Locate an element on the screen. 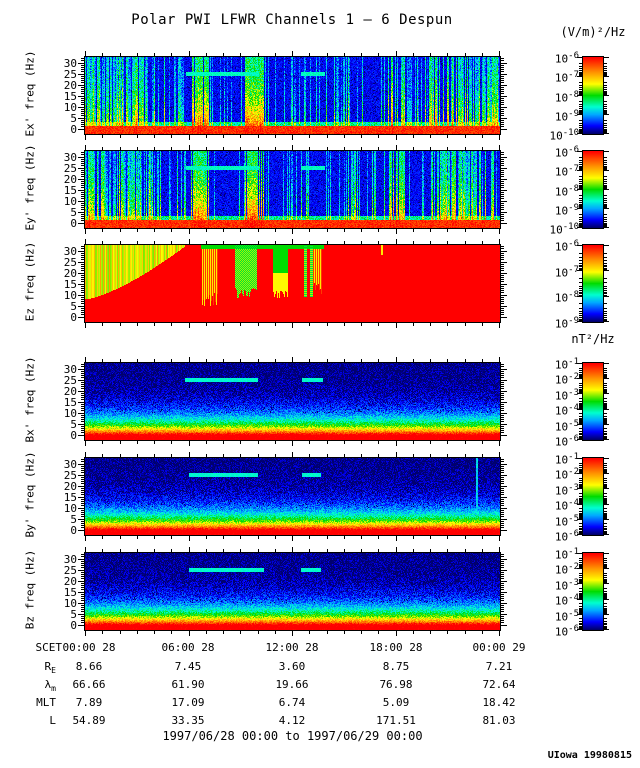 The image size is (640, 768). unit-label-electric: (V/m)²/Hz is located at coordinates (593, 32).